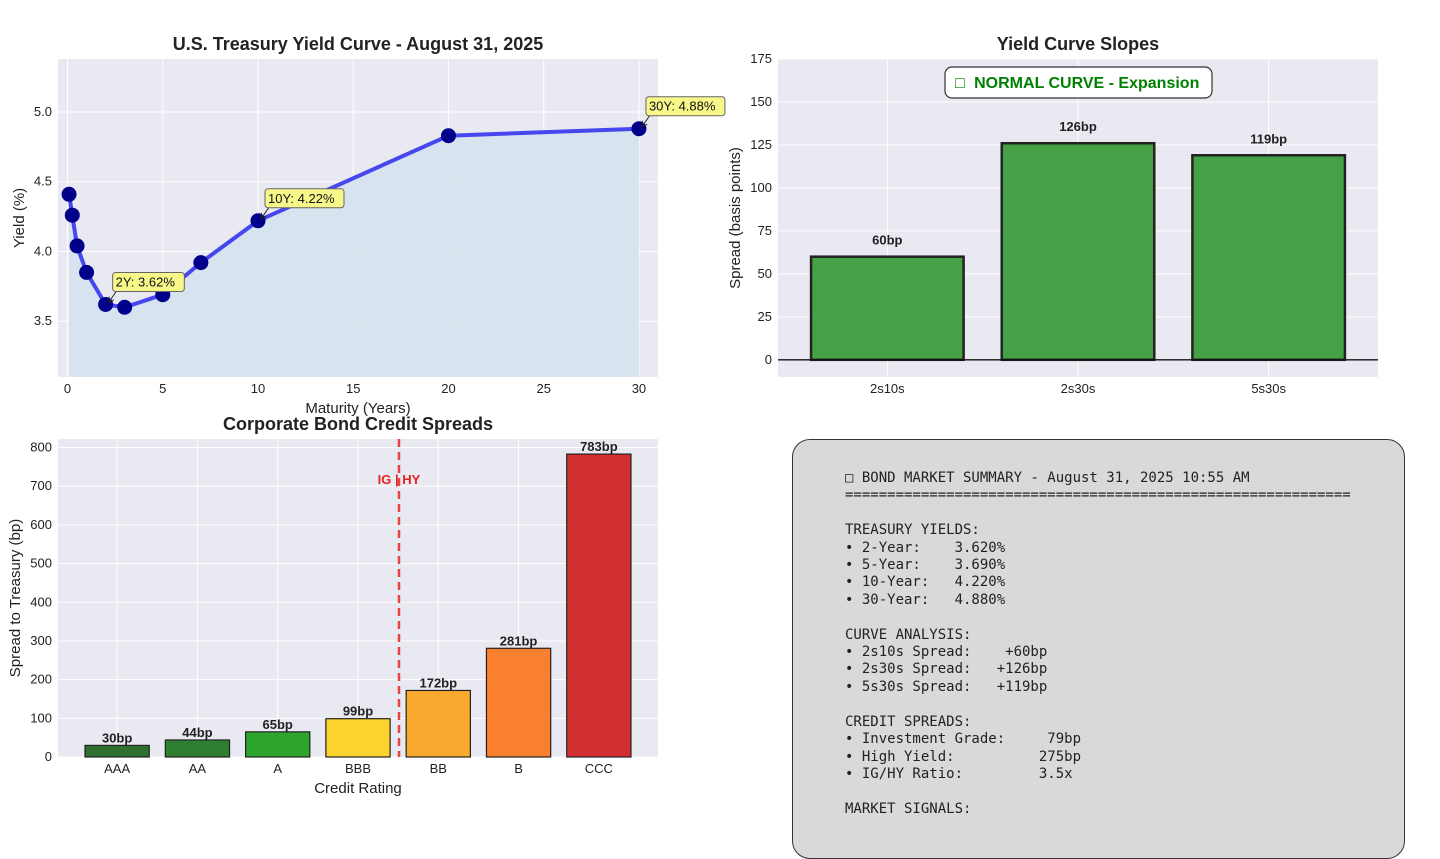 Image resolution: width=1440 pixels, height=859 pixels. Describe the element at coordinates (117, 737) in the screenshot. I see `spread-value-label: 30bp` at that location.